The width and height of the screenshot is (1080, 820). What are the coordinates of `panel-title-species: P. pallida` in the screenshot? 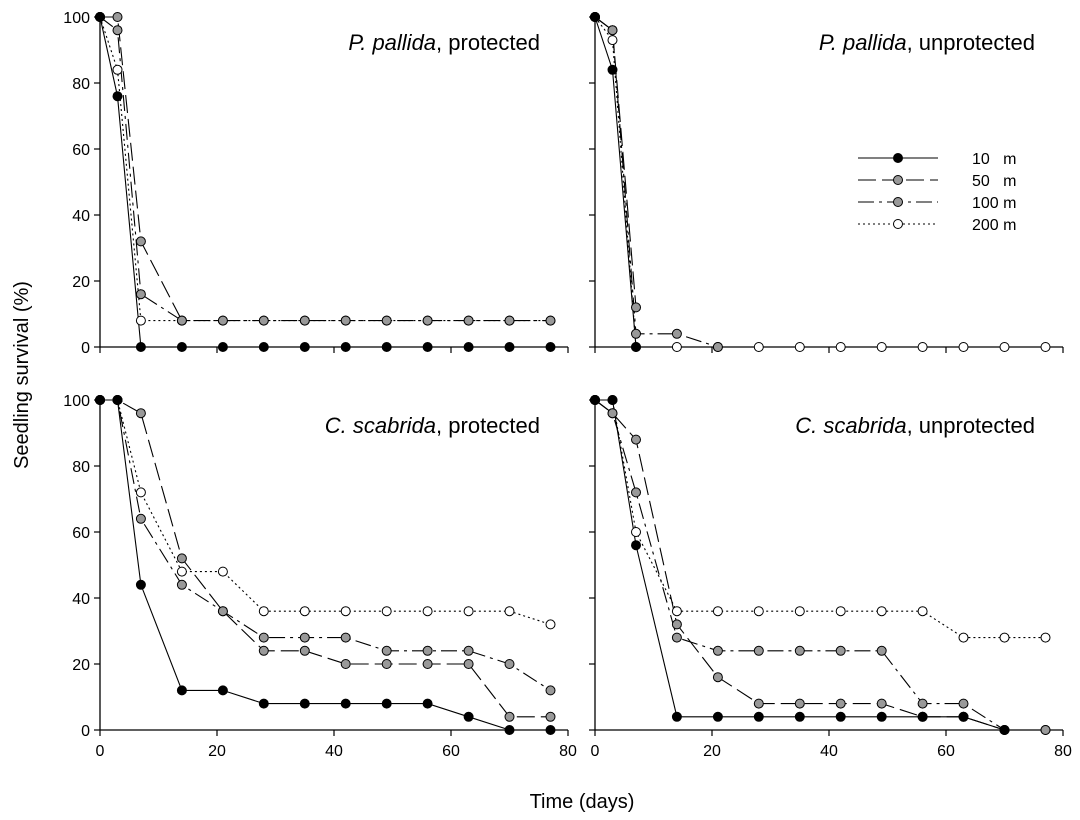 It's located at (863, 42).